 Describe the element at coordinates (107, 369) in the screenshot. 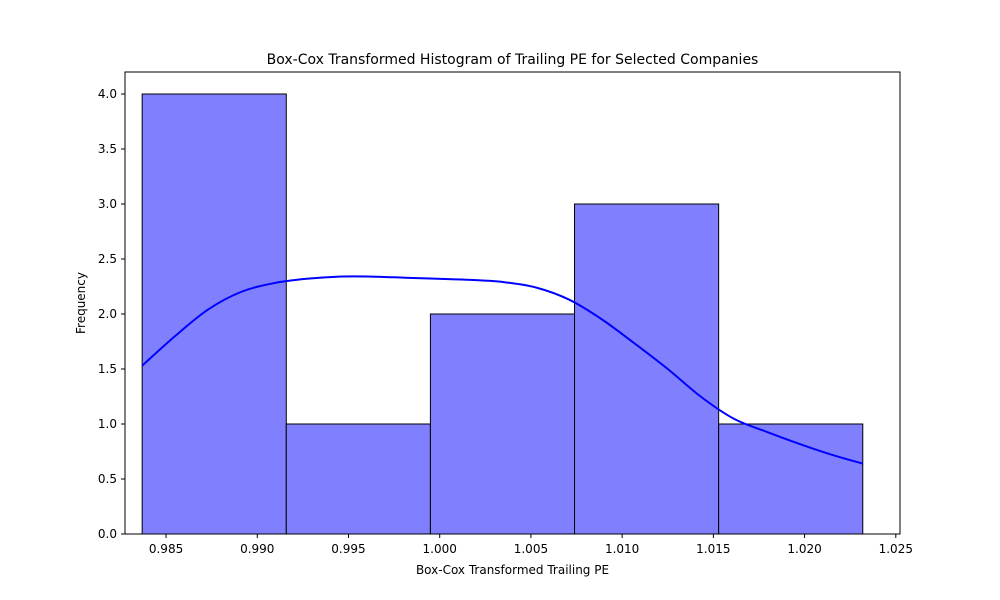

I see `y-tick-label: 1.5` at that location.